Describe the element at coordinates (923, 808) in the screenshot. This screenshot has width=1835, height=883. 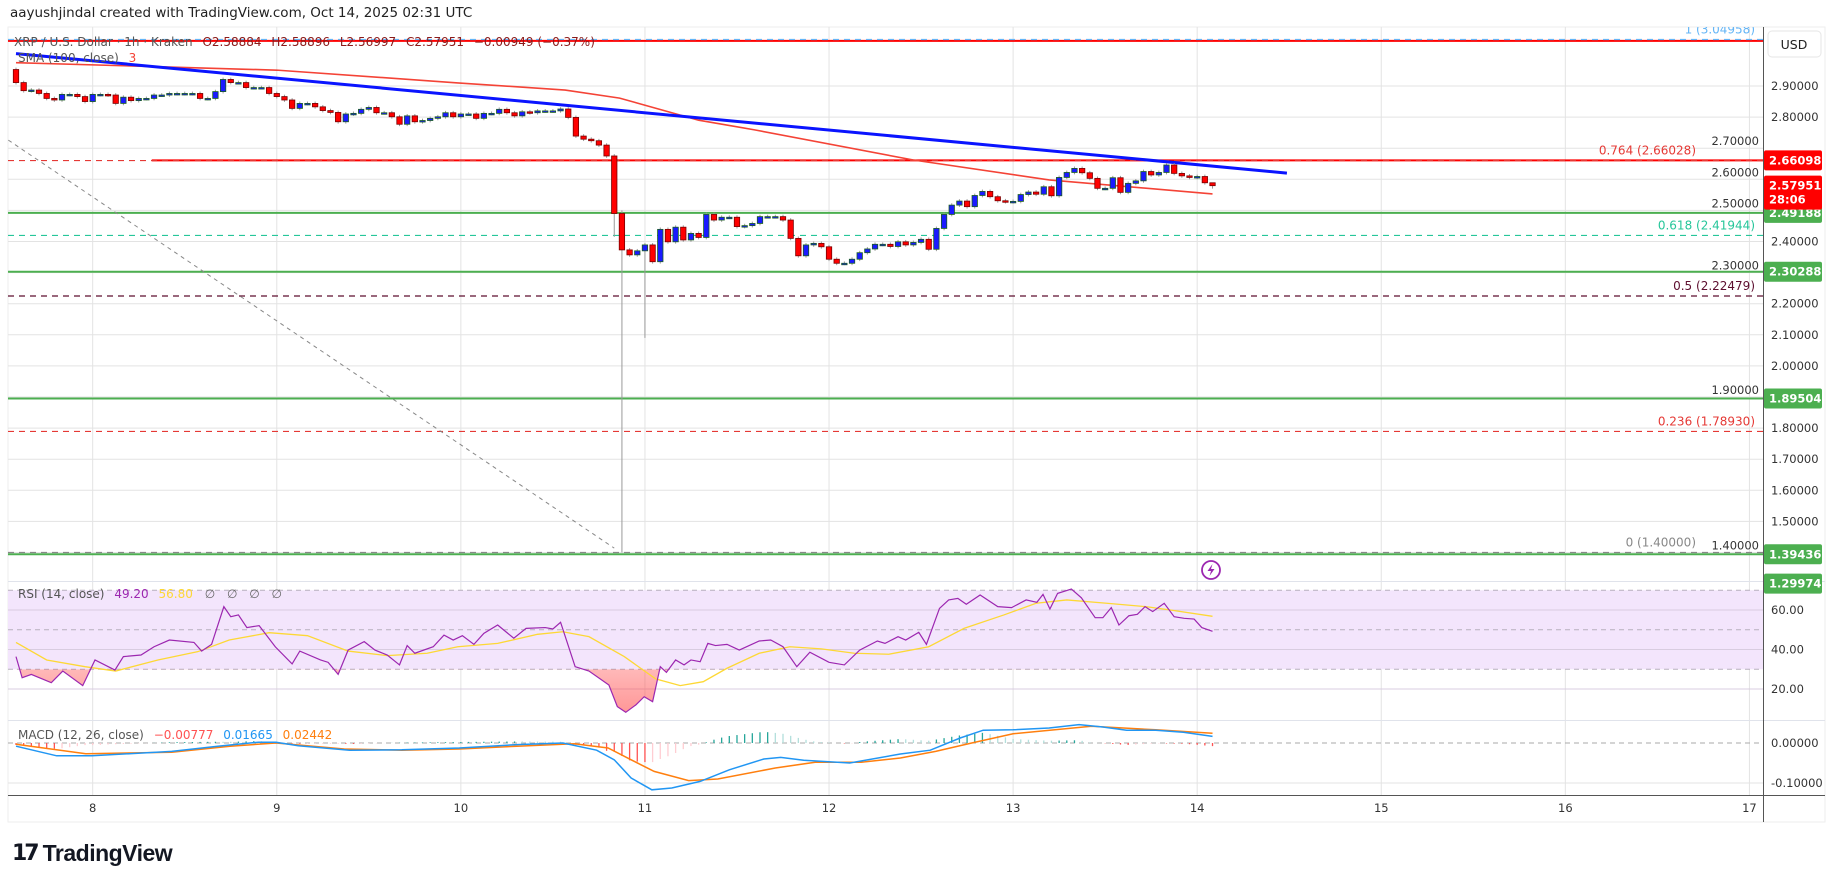
I see `time-axis: 8 9 10 11 12 13 14 15 16 17` at that location.